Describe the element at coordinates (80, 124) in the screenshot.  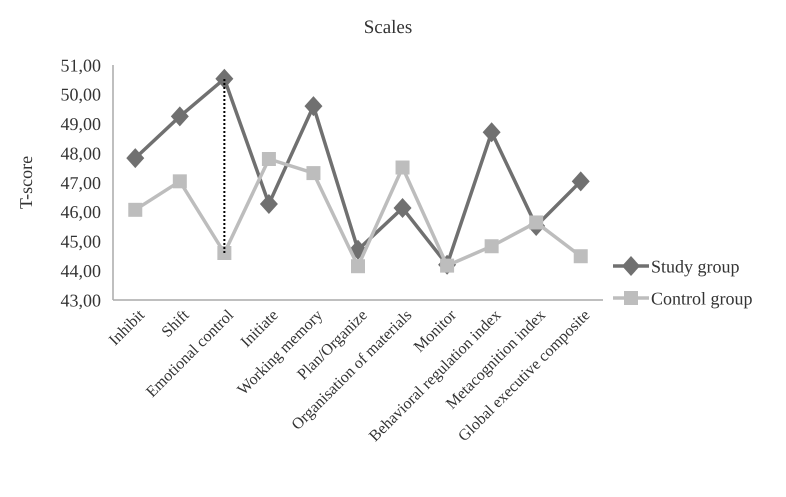
I see `y-tick-label: 49,00` at that location.